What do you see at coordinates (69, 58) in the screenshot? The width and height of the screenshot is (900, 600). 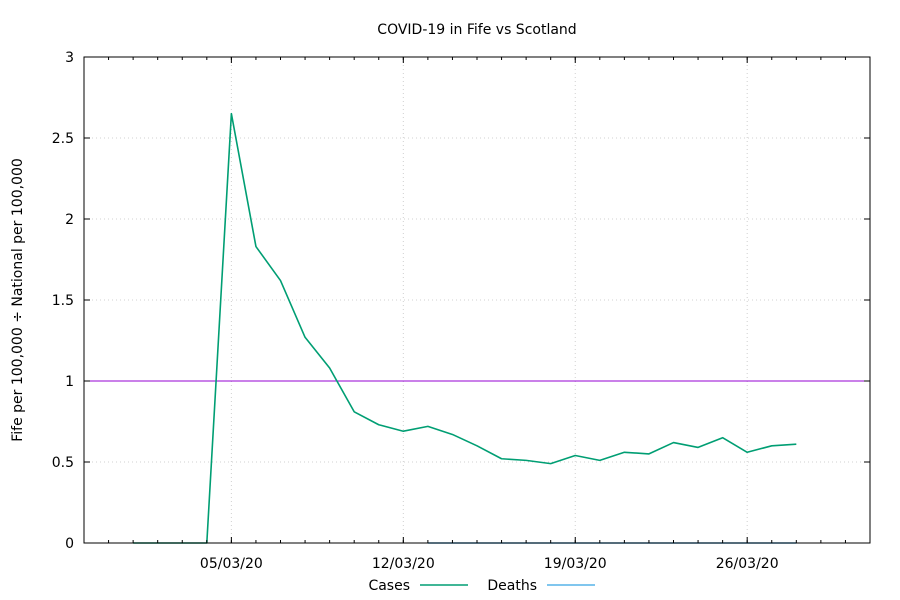 I see `y-tick-label: 3` at bounding box center [69, 58].